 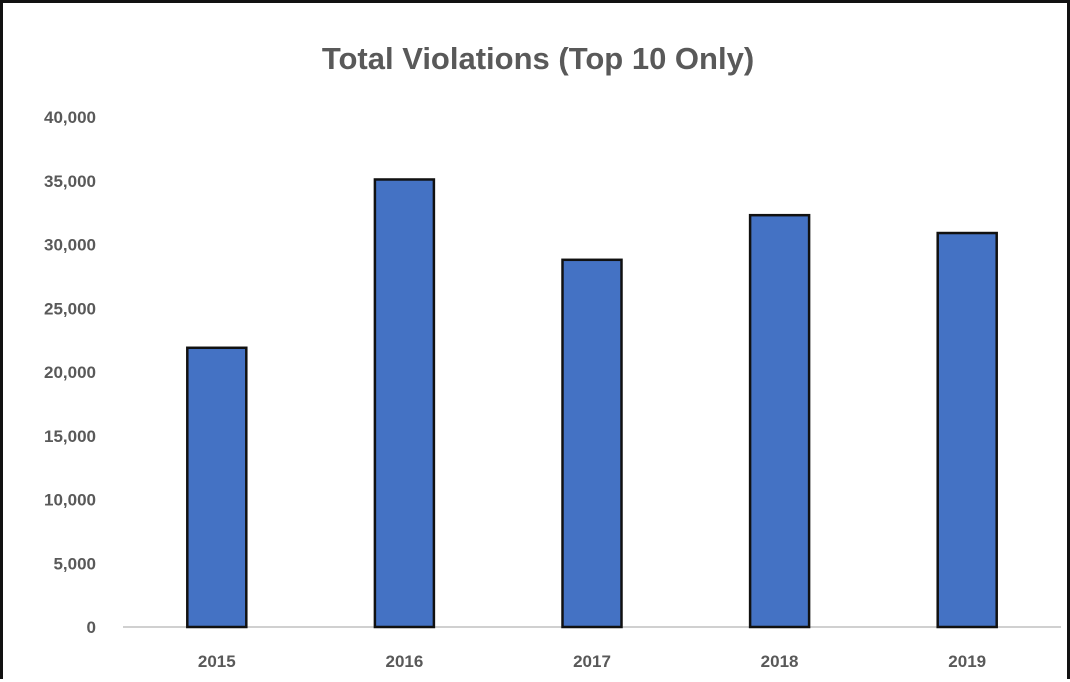 I want to click on x-tick-label: 2016, so click(x=404, y=661).